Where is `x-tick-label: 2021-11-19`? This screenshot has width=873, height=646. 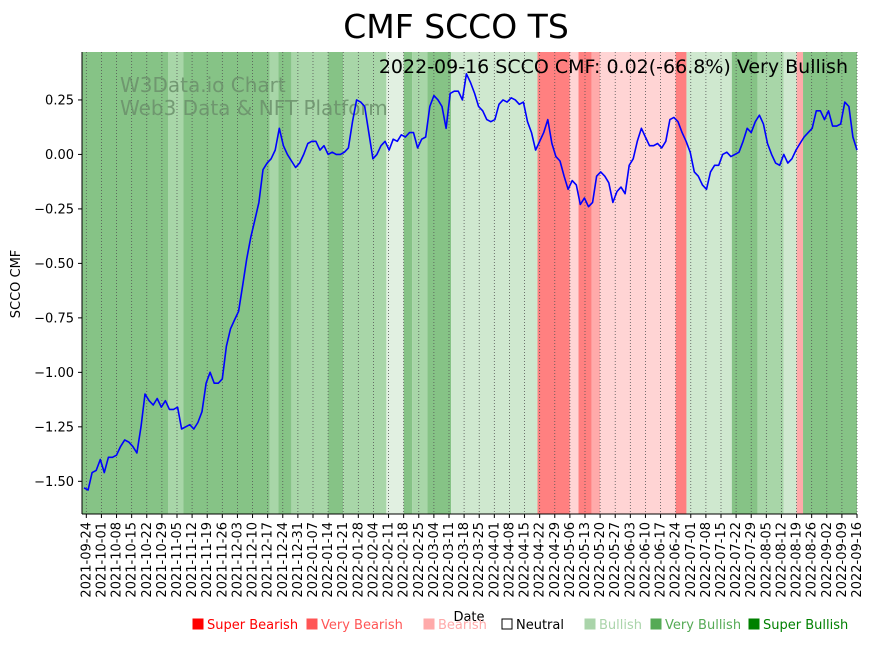
x-tick-label: 2021-11-19 is located at coordinates (207, 560).